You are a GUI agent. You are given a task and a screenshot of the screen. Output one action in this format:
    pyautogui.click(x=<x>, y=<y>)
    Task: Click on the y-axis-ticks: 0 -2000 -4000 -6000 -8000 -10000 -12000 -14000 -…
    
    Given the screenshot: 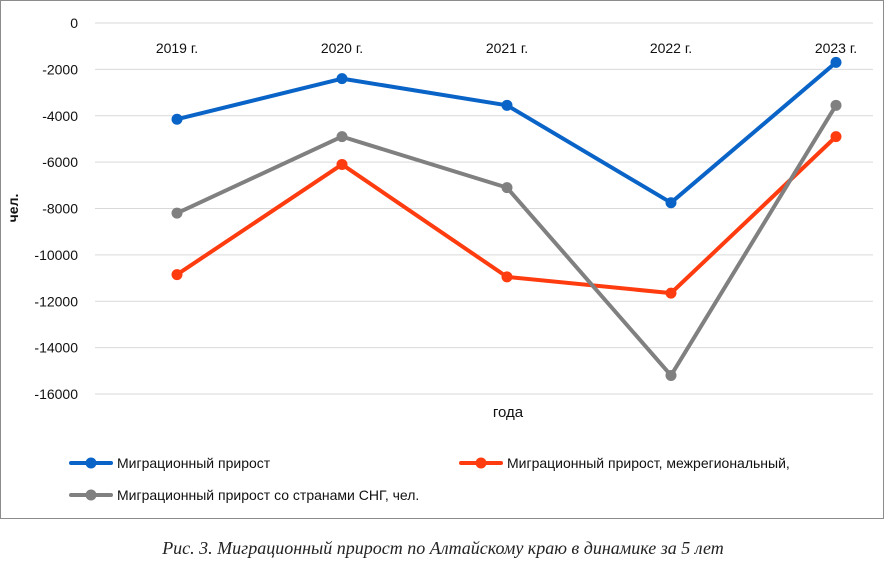 What is the action you would take?
    pyautogui.click(x=56, y=208)
    